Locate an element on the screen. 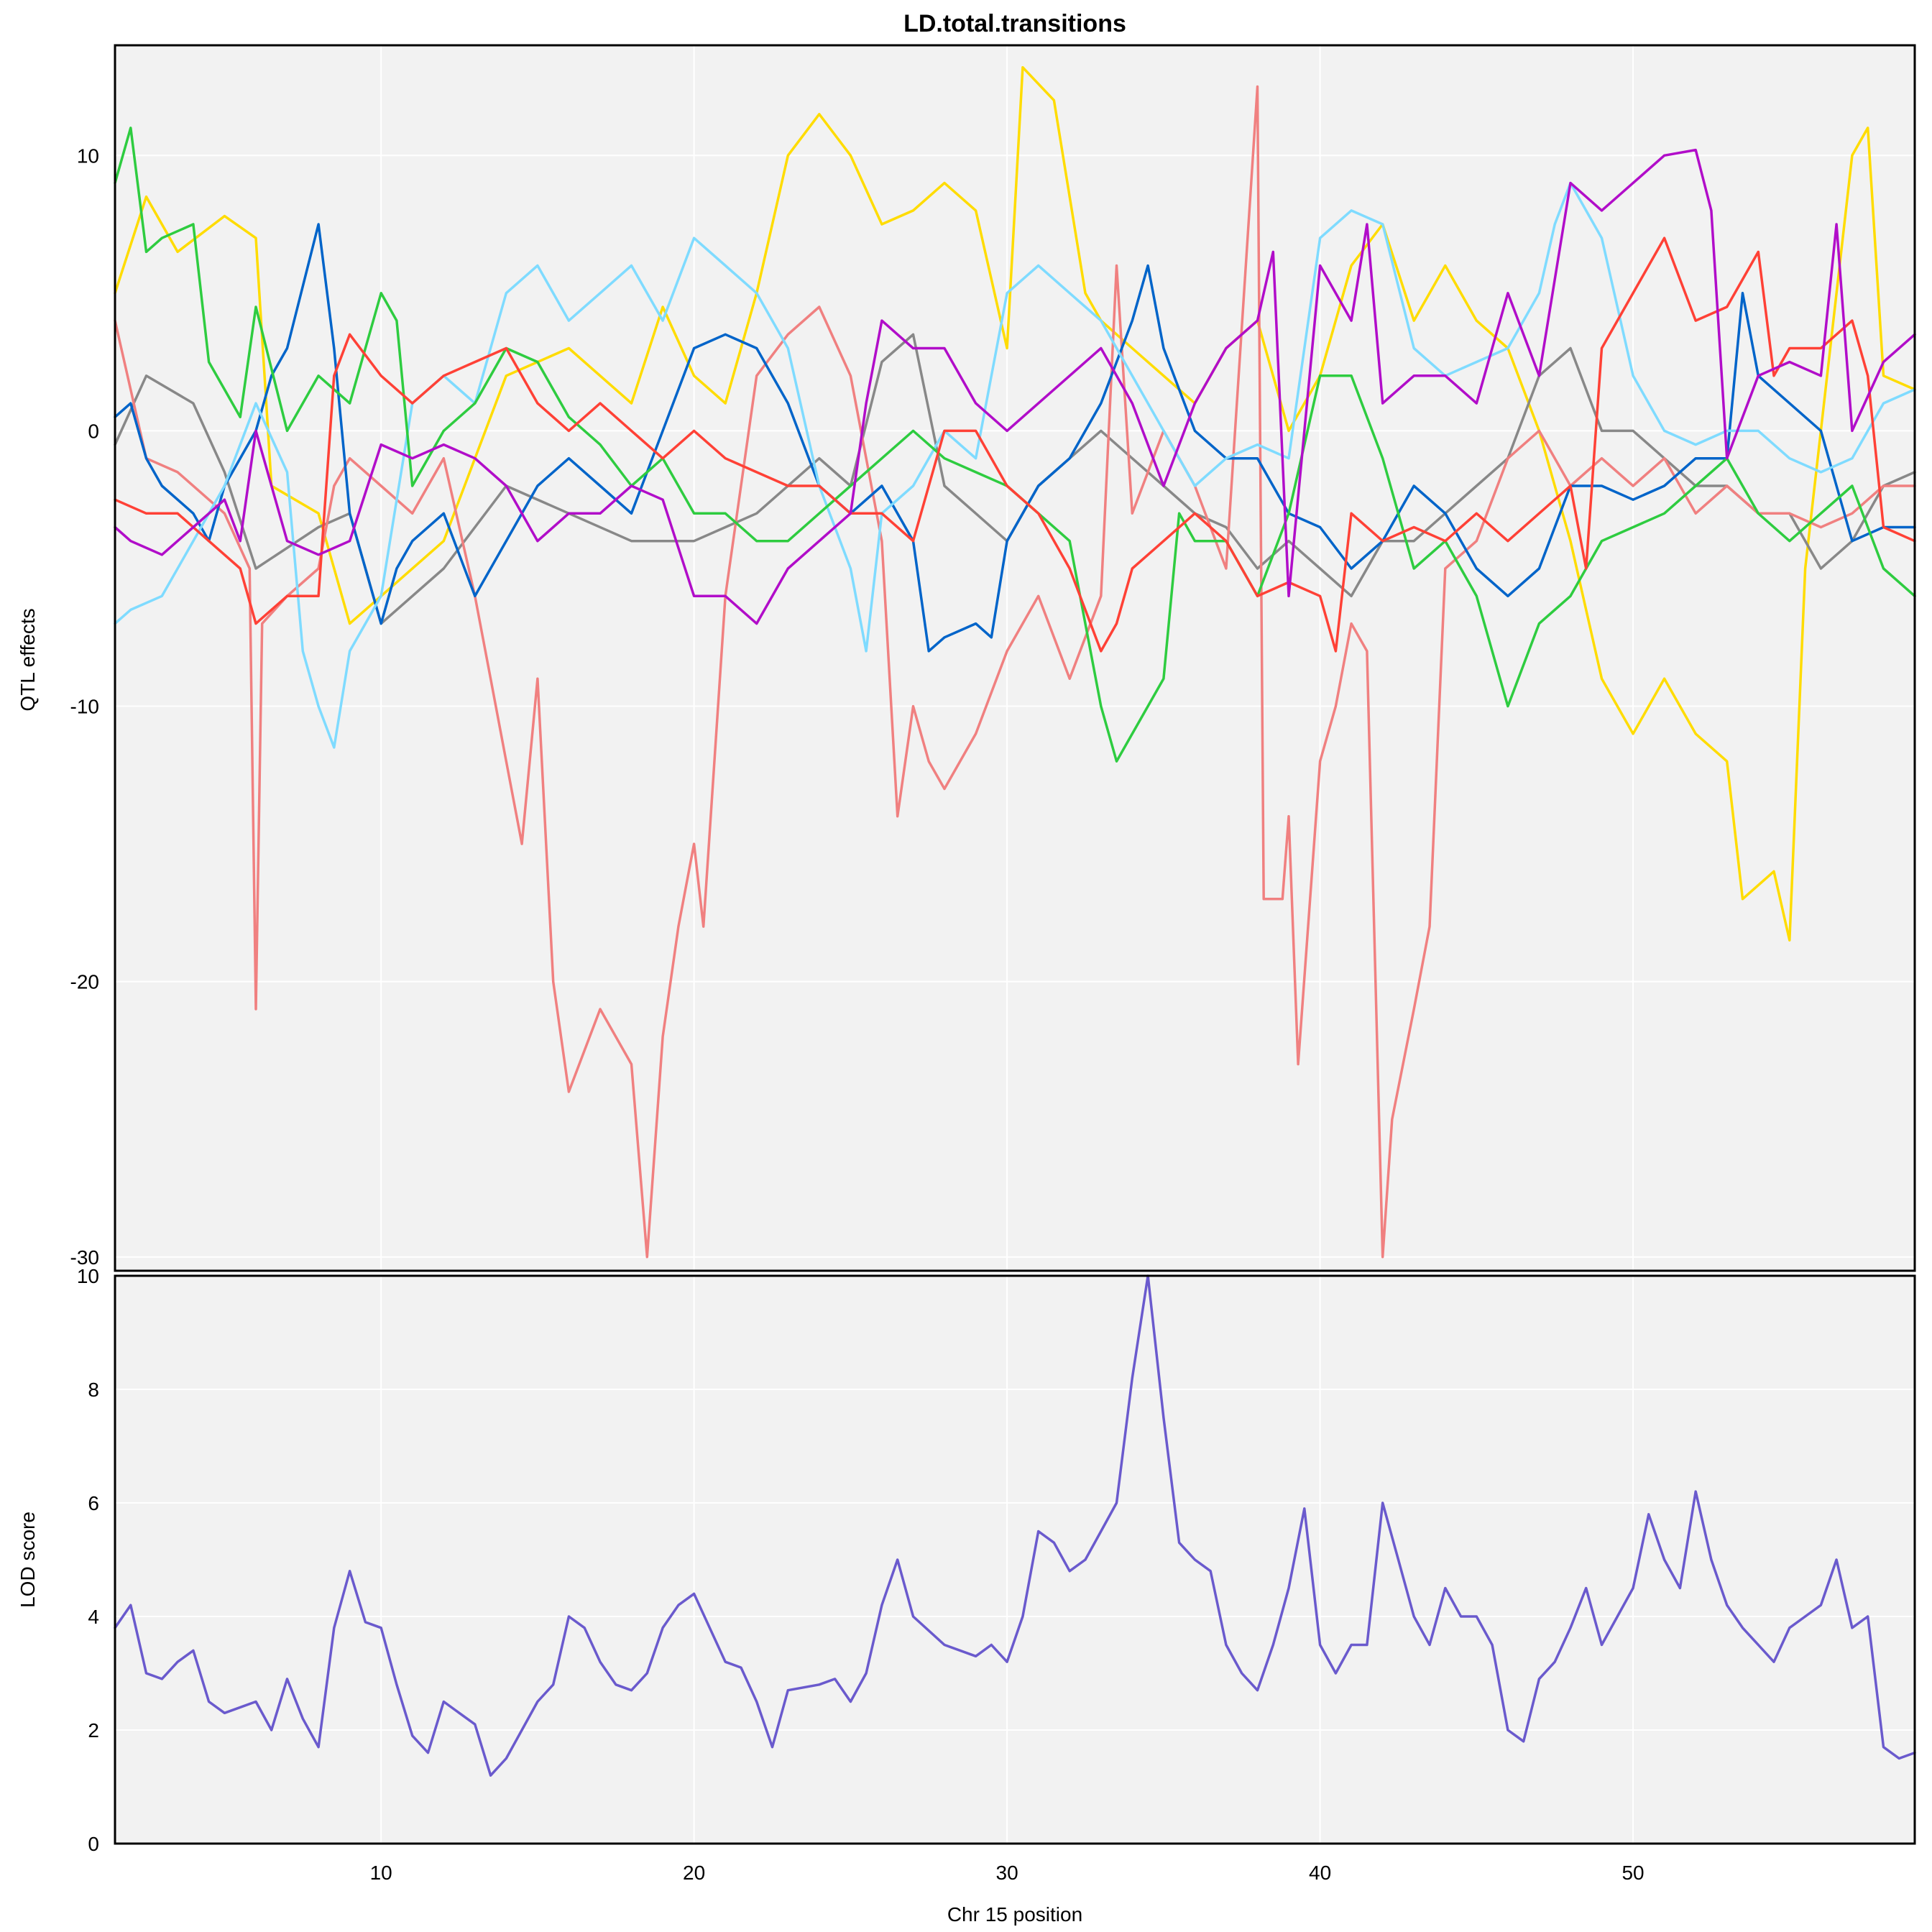 This screenshot has height=1932, width=1932. lod-y-tick-label: 0 is located at coordinates (93, 1844).